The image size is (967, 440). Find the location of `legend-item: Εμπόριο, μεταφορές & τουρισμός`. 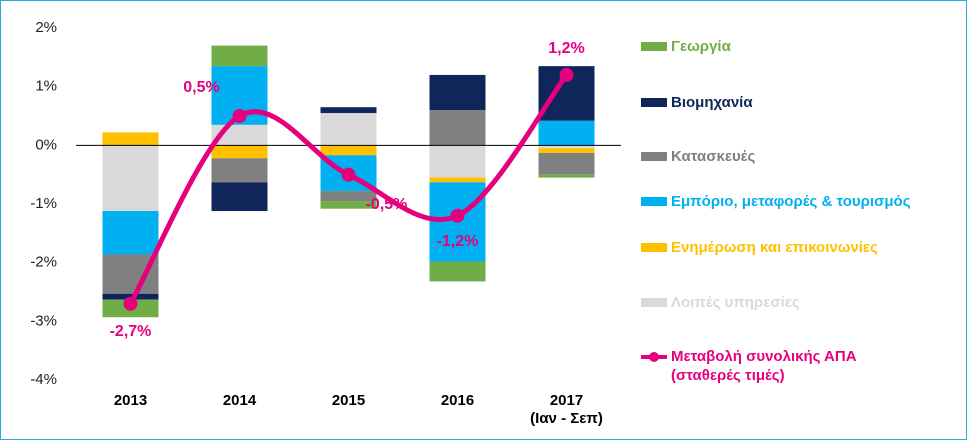

legend-item: Εμπόριο, μεταφορές & τουρισμός is located at coordinates (776, 201).